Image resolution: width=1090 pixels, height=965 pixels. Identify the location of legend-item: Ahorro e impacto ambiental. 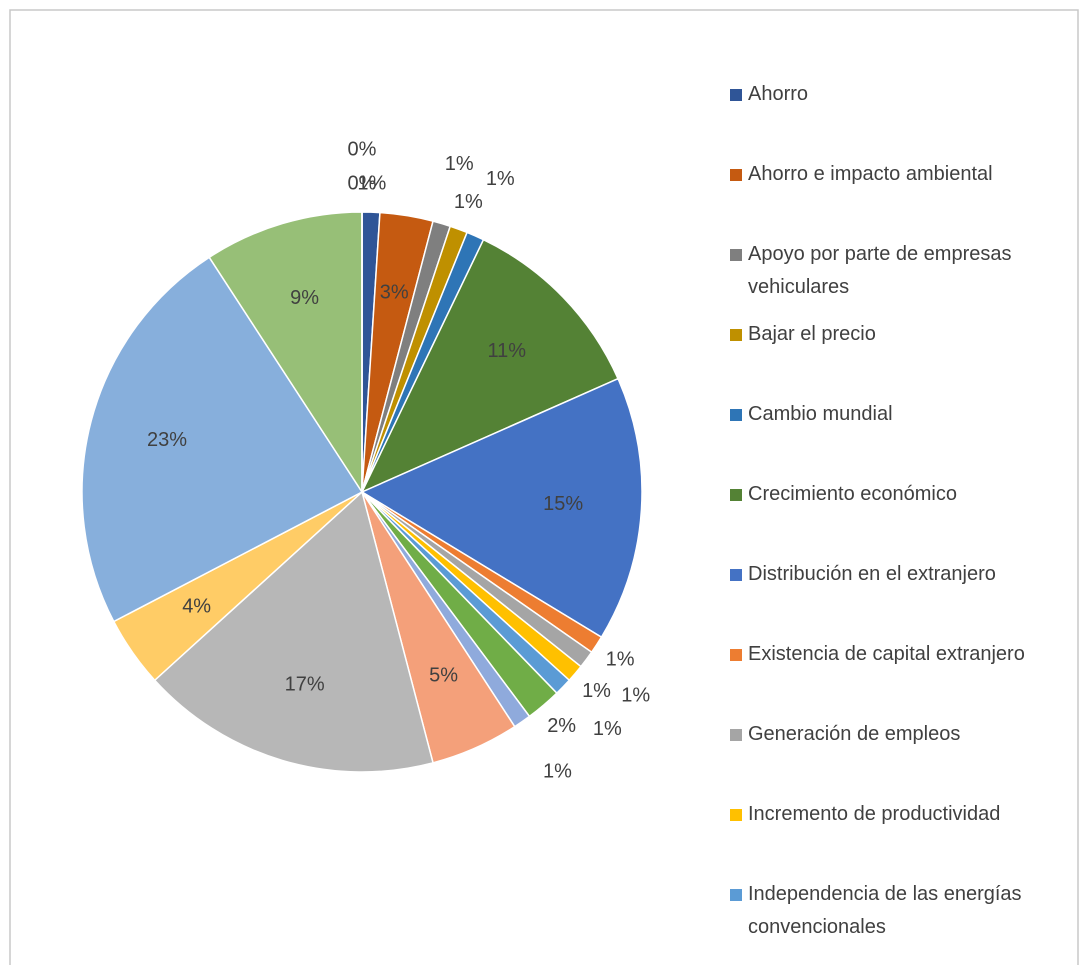
(900, 174).